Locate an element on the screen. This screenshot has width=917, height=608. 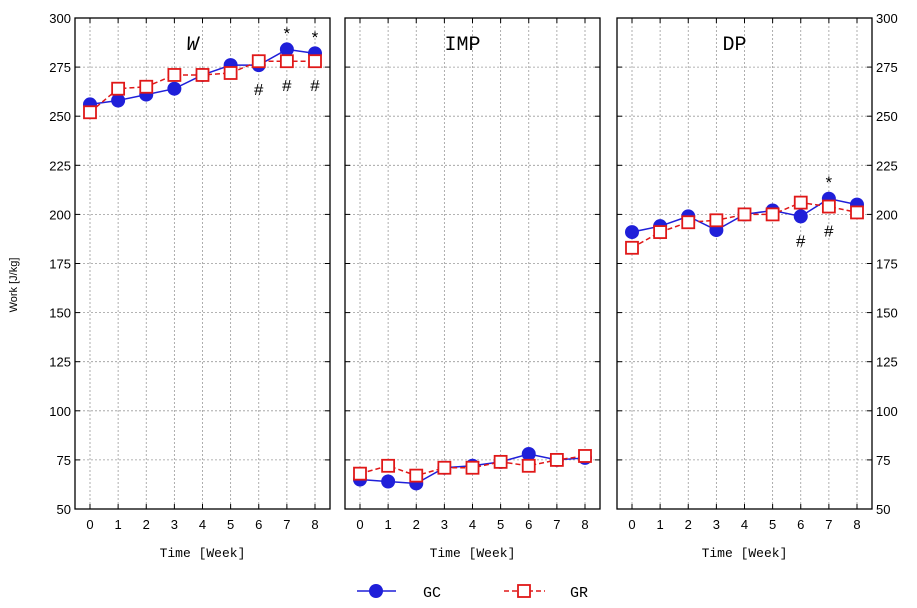
y-tick-label-right: 50 is located at coordinates (883, 509).